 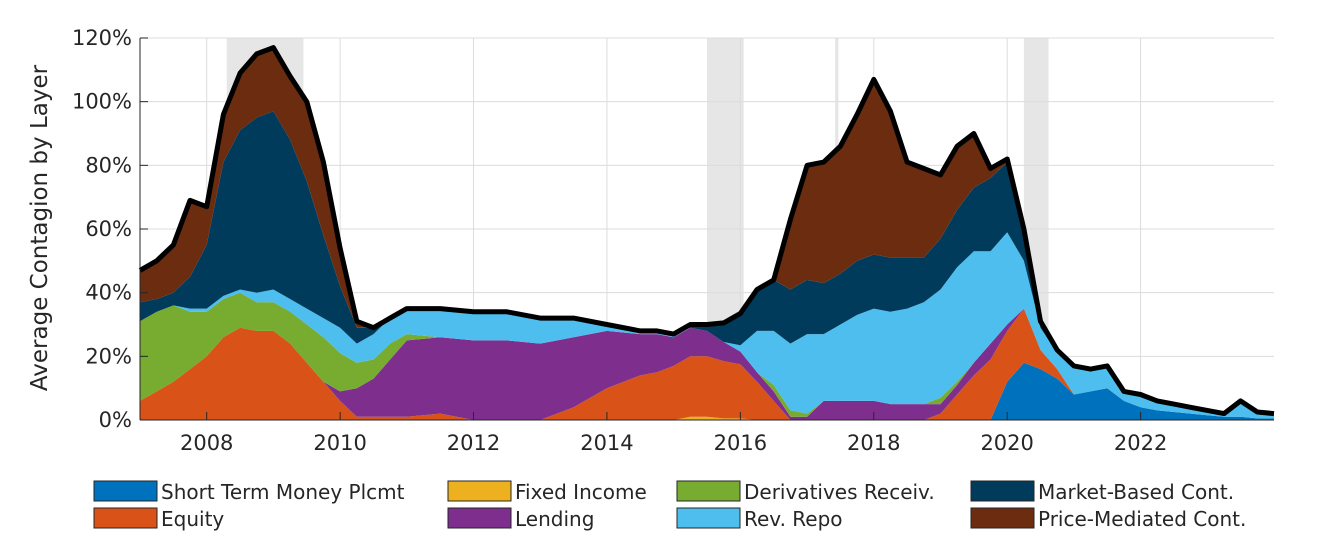 I want to click on y-tick-label: 0%, so click(x=115, y=420).